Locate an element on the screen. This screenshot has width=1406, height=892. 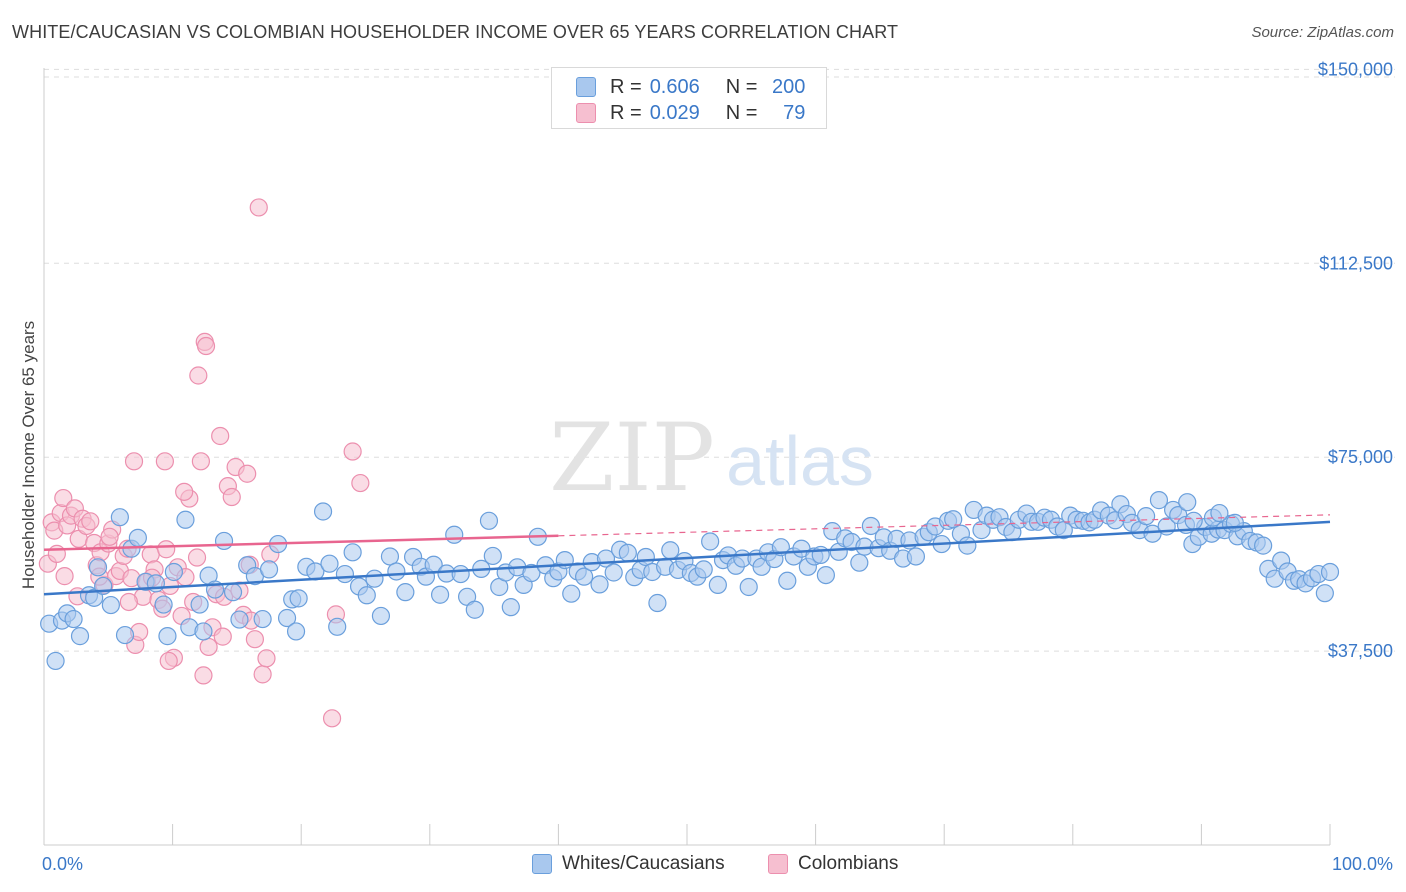
trend-lines is located at coordinates (687, 555).